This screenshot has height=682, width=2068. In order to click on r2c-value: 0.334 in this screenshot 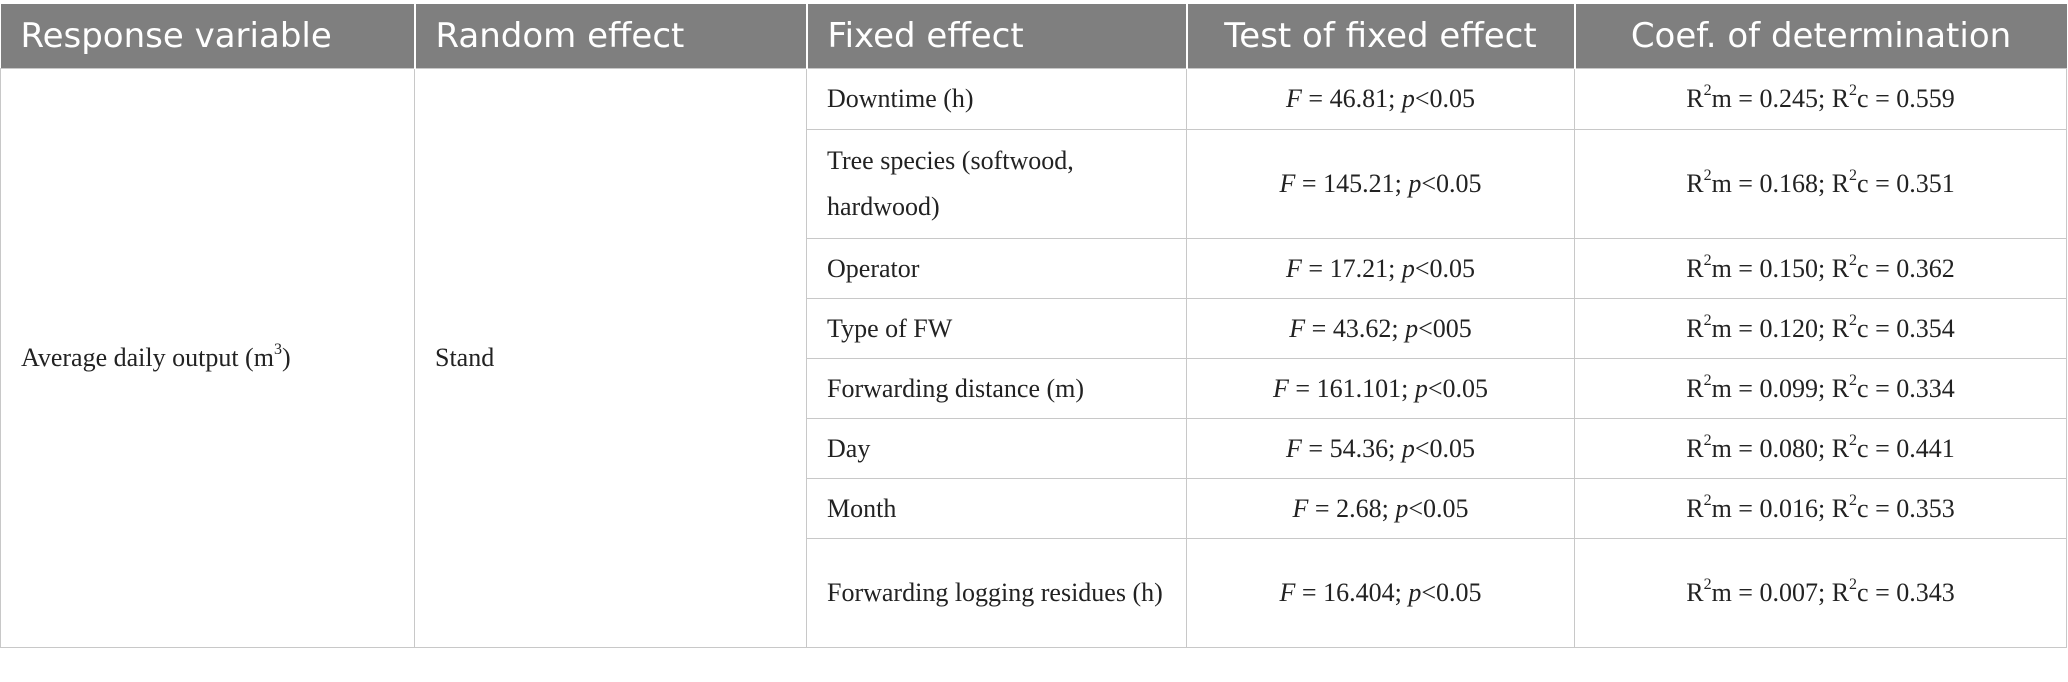, I will do `click(1925, 388)`.